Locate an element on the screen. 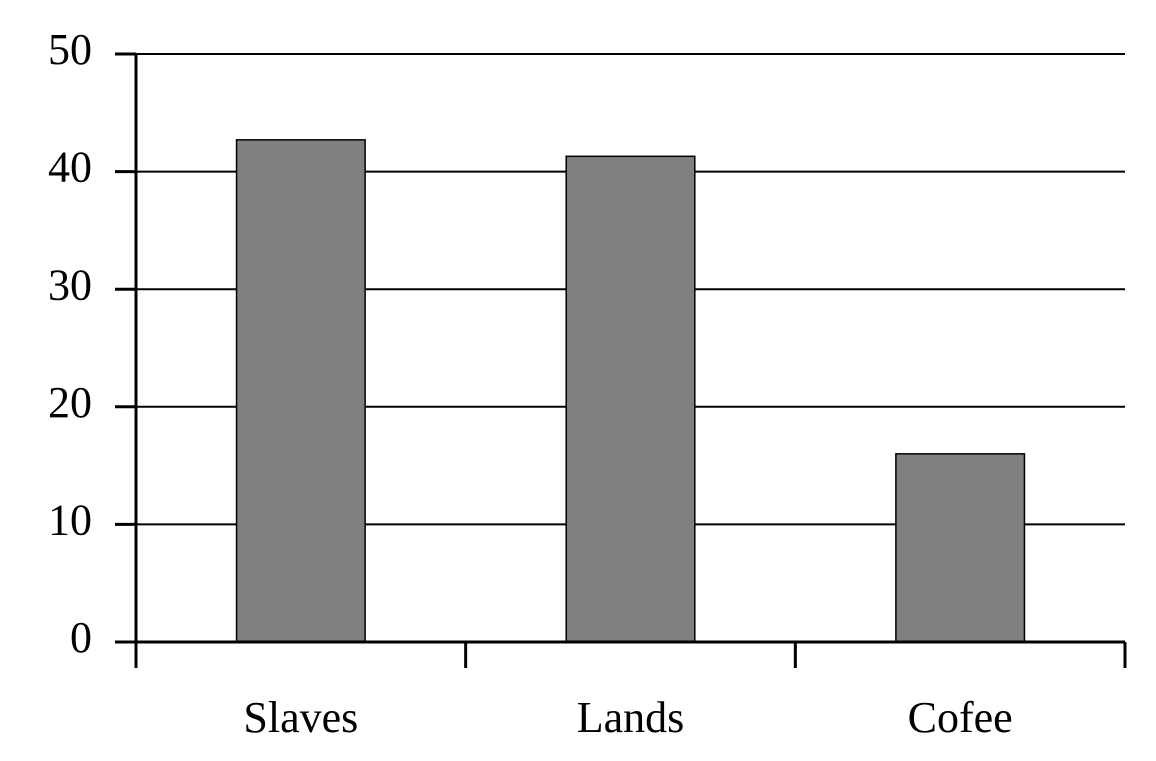 The width and height of the screenshot is (1156, 761). y-tick-label: 0 is located at coordinates (81, 637).